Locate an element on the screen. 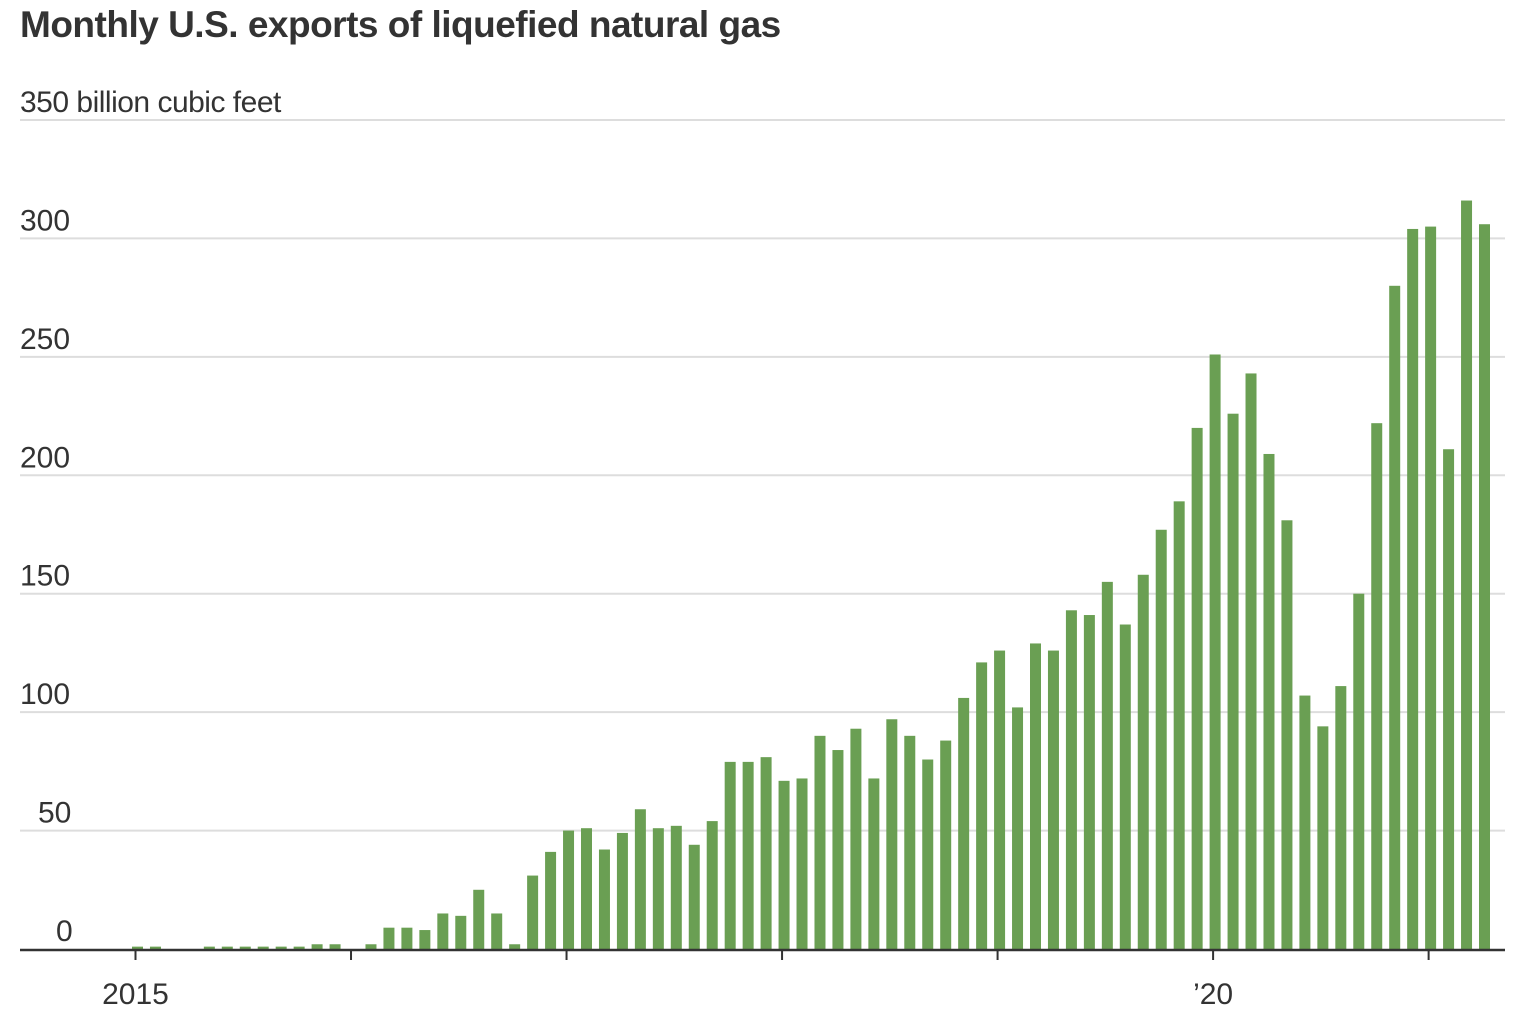 This screenshot has width=1536, height=1030. y-tick-label-100: 100 is located at coordinates (45, 694).